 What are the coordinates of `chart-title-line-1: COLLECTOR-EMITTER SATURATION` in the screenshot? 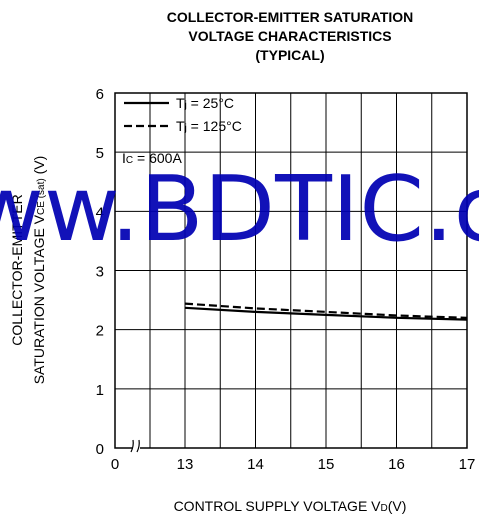 It's located at (290, 17).